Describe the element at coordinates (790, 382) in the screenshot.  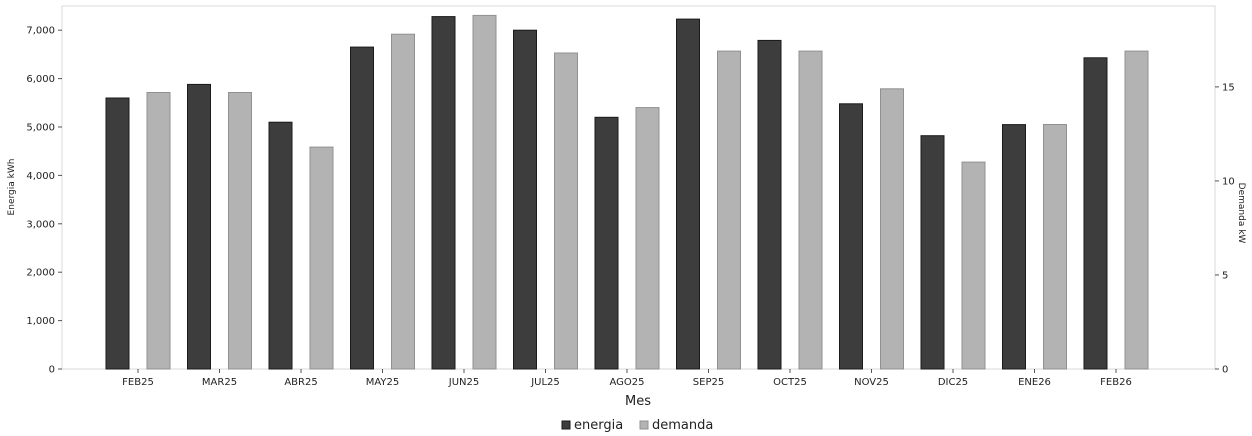
I see `x-tick-label: OCT25` at that location.